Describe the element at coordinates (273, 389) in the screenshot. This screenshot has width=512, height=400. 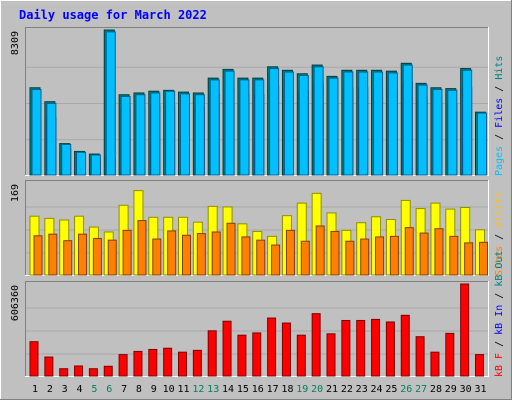
I see `x-label-day-17: 17` at that location.